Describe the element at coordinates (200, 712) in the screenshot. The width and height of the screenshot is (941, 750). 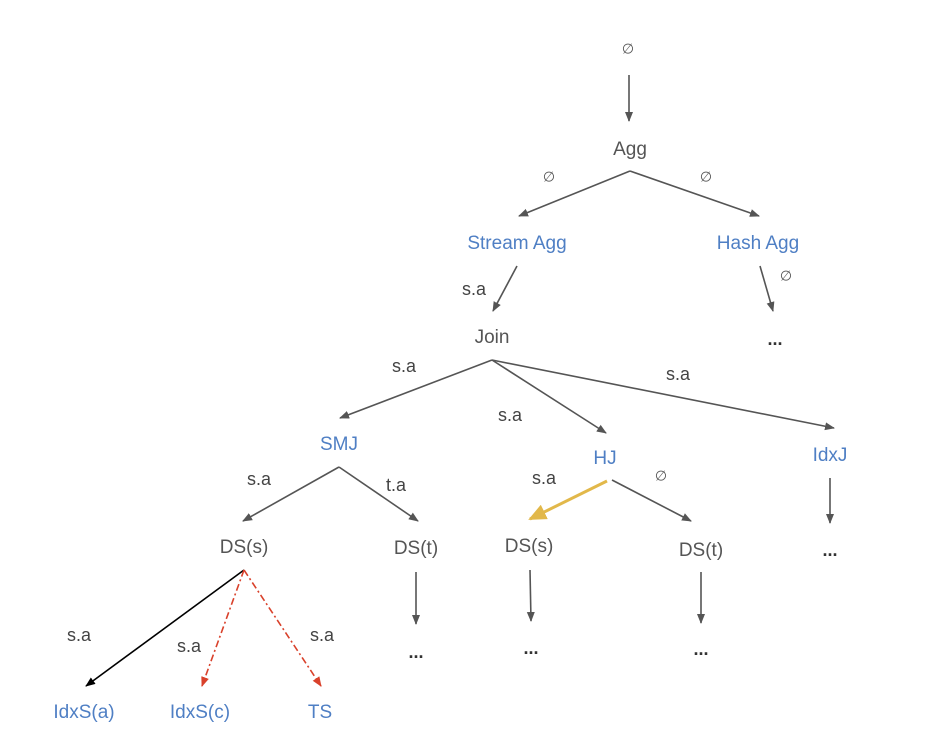
I see `node-idxs-c: IdxS(c)` at that location.